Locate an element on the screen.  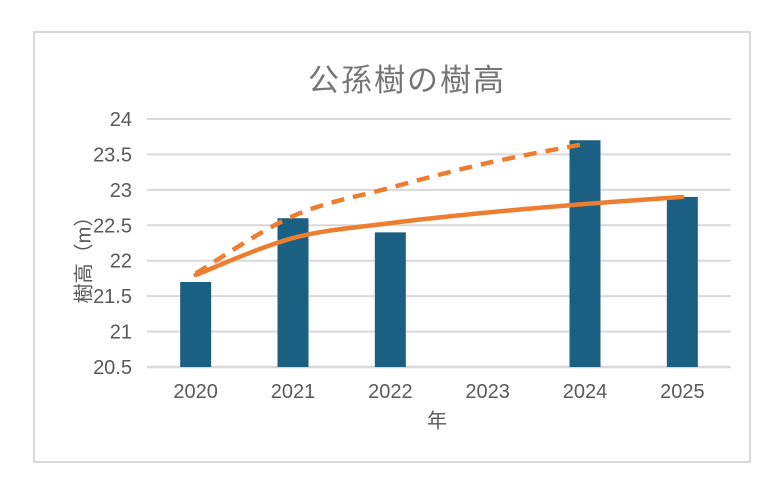
chart-title: 公孫樹の樹高 is located at coordinates (407, 80).